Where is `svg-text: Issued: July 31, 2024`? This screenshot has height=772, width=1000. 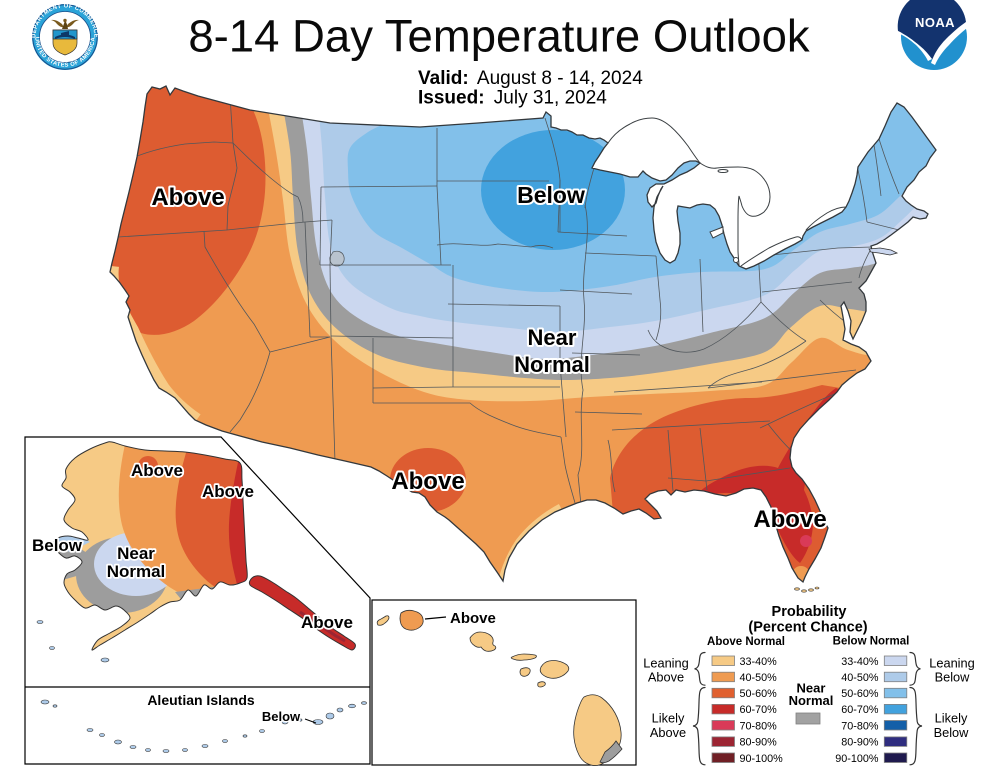
svg-text: Issued: July 31, 2024 is located at coordinates (512, 98).